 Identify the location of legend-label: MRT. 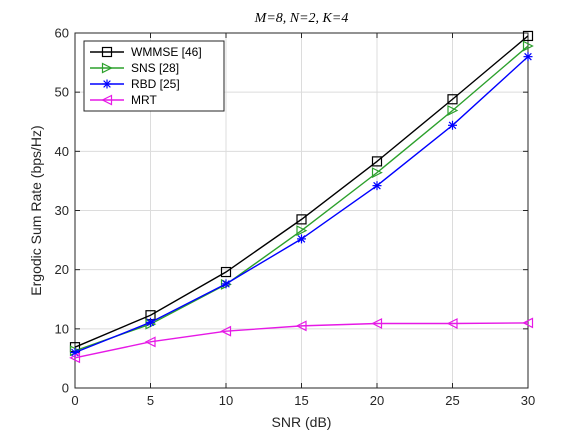
(144, 100).